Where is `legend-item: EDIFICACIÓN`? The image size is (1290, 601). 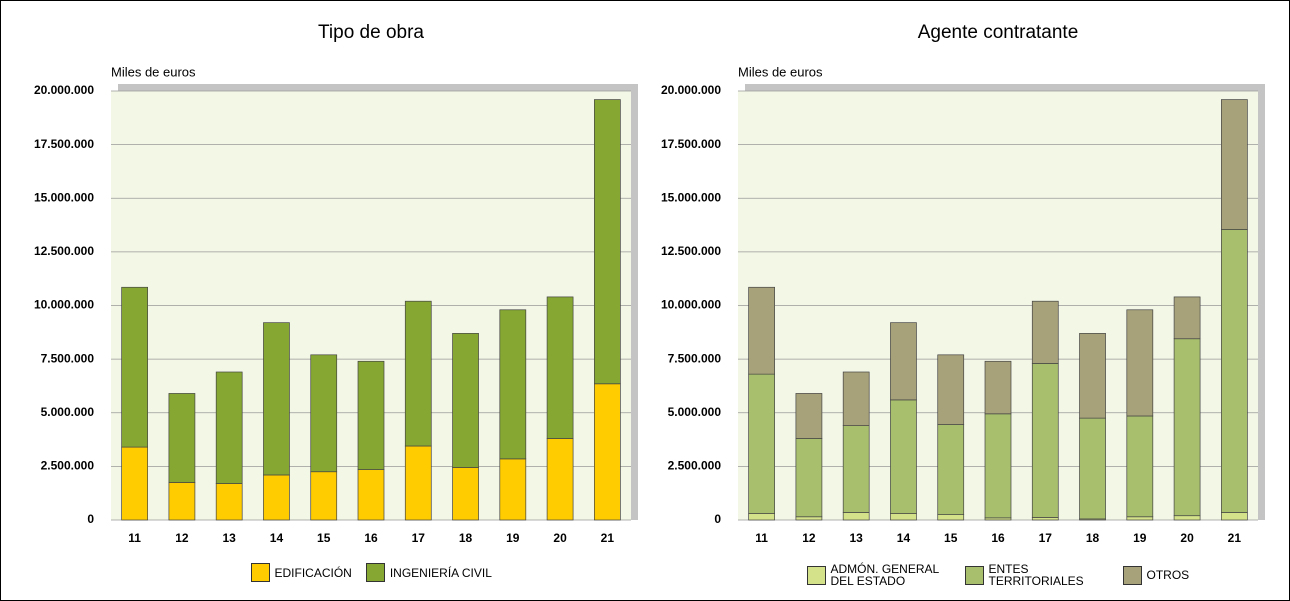
legend-item: EDIFICACIÓN is located at coordinates (301, 572).